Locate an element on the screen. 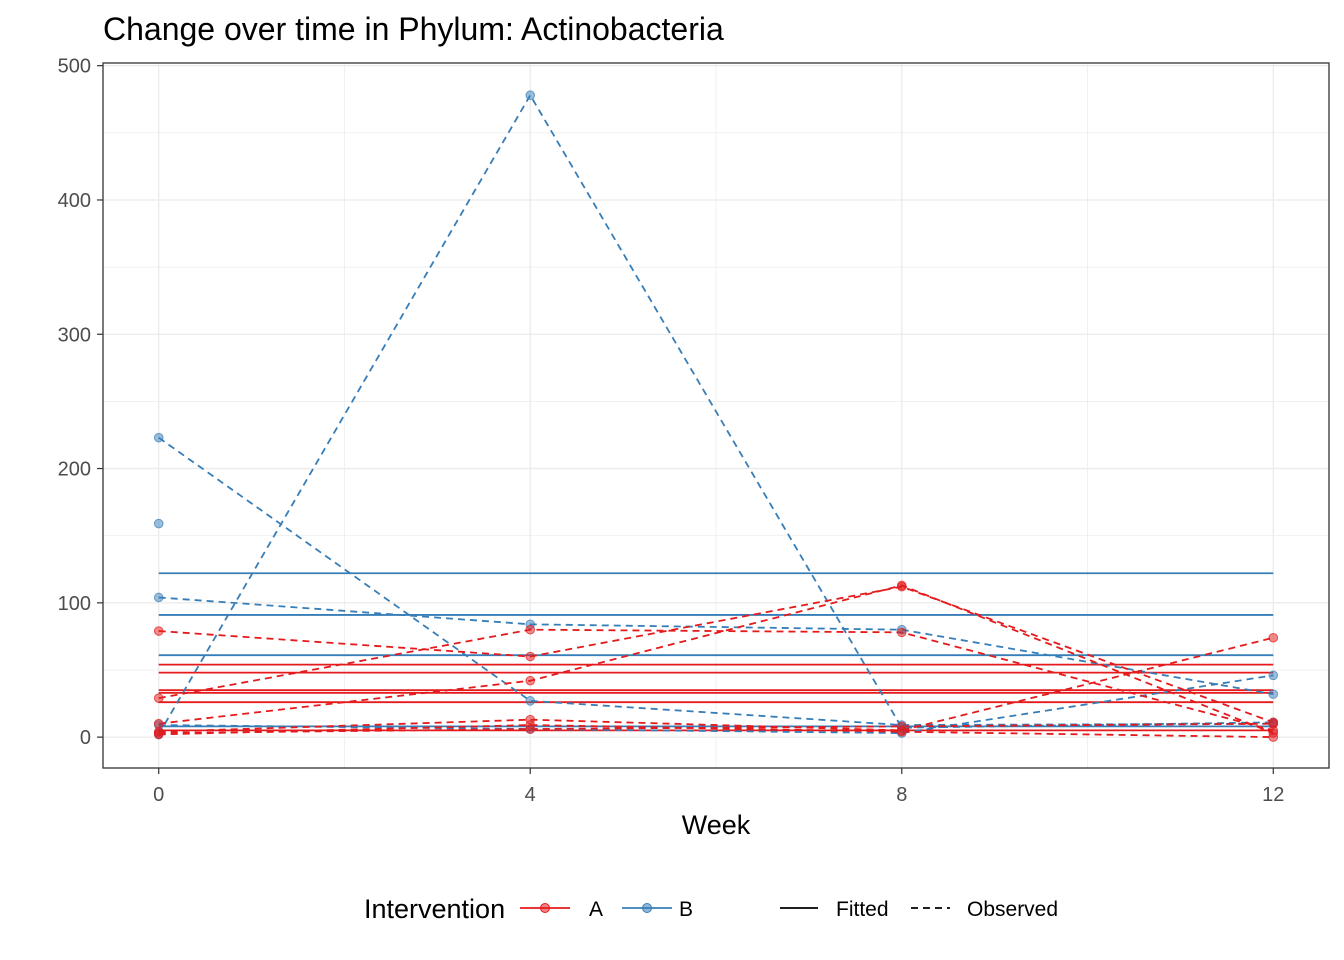  y-tick-label: 500 is located at coordinates (74, 67).